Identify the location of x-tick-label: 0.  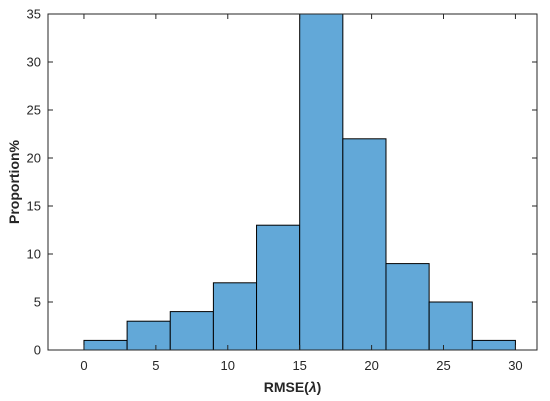
(83, 365).